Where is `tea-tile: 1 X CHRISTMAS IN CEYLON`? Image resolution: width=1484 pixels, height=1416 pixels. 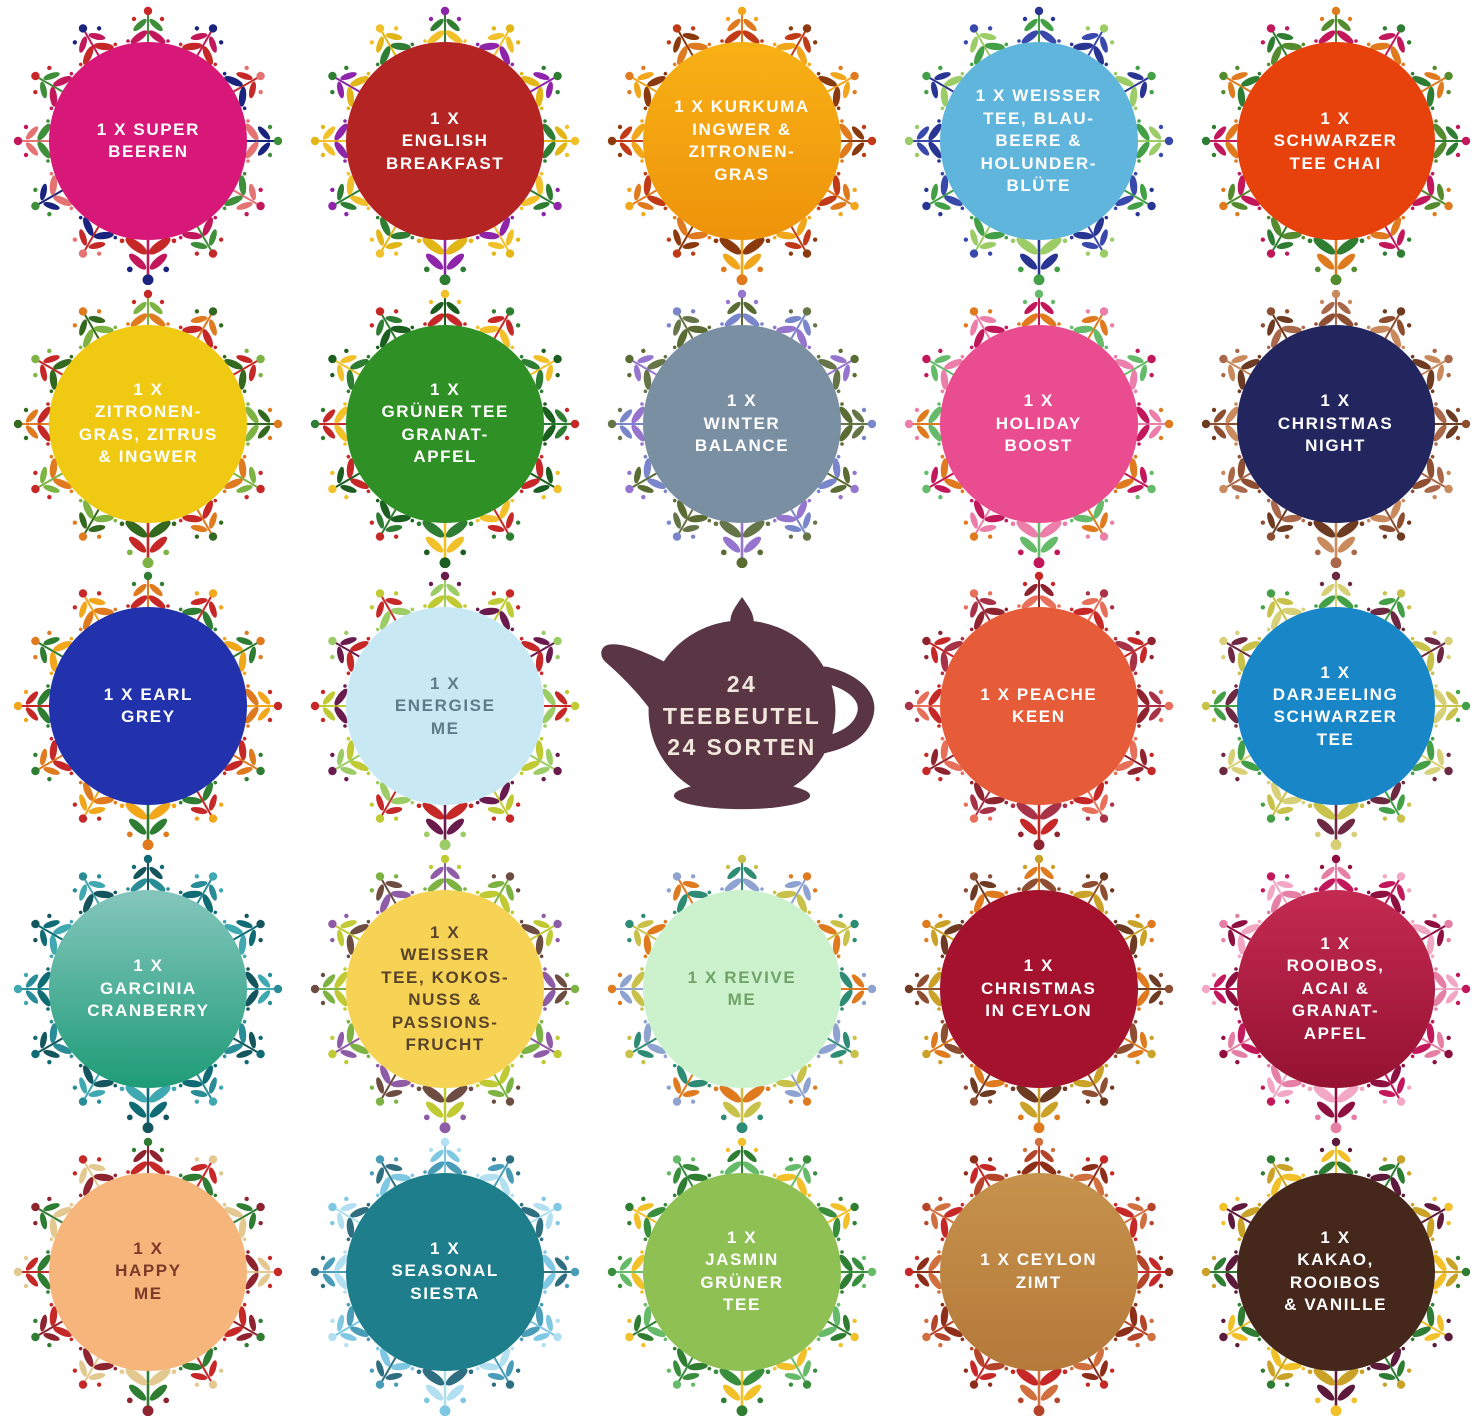
tea-tile: 1 X CHRISTMAS IN CEYLON is located at coordinates (1038, 991).